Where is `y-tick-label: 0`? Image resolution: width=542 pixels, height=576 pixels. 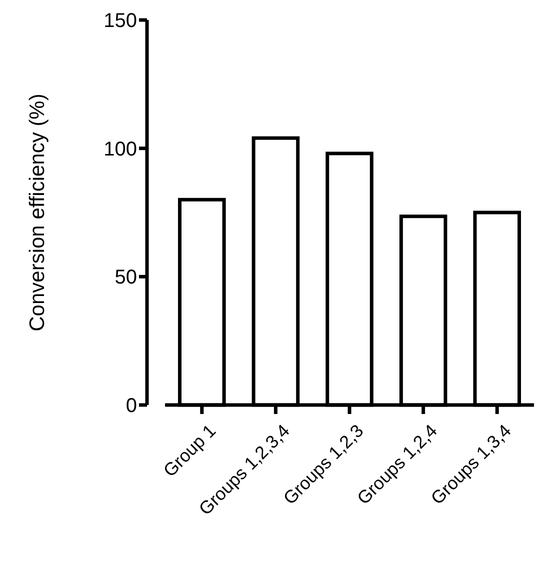
y-tick-label: 0 is located at coordinates (131, 406).